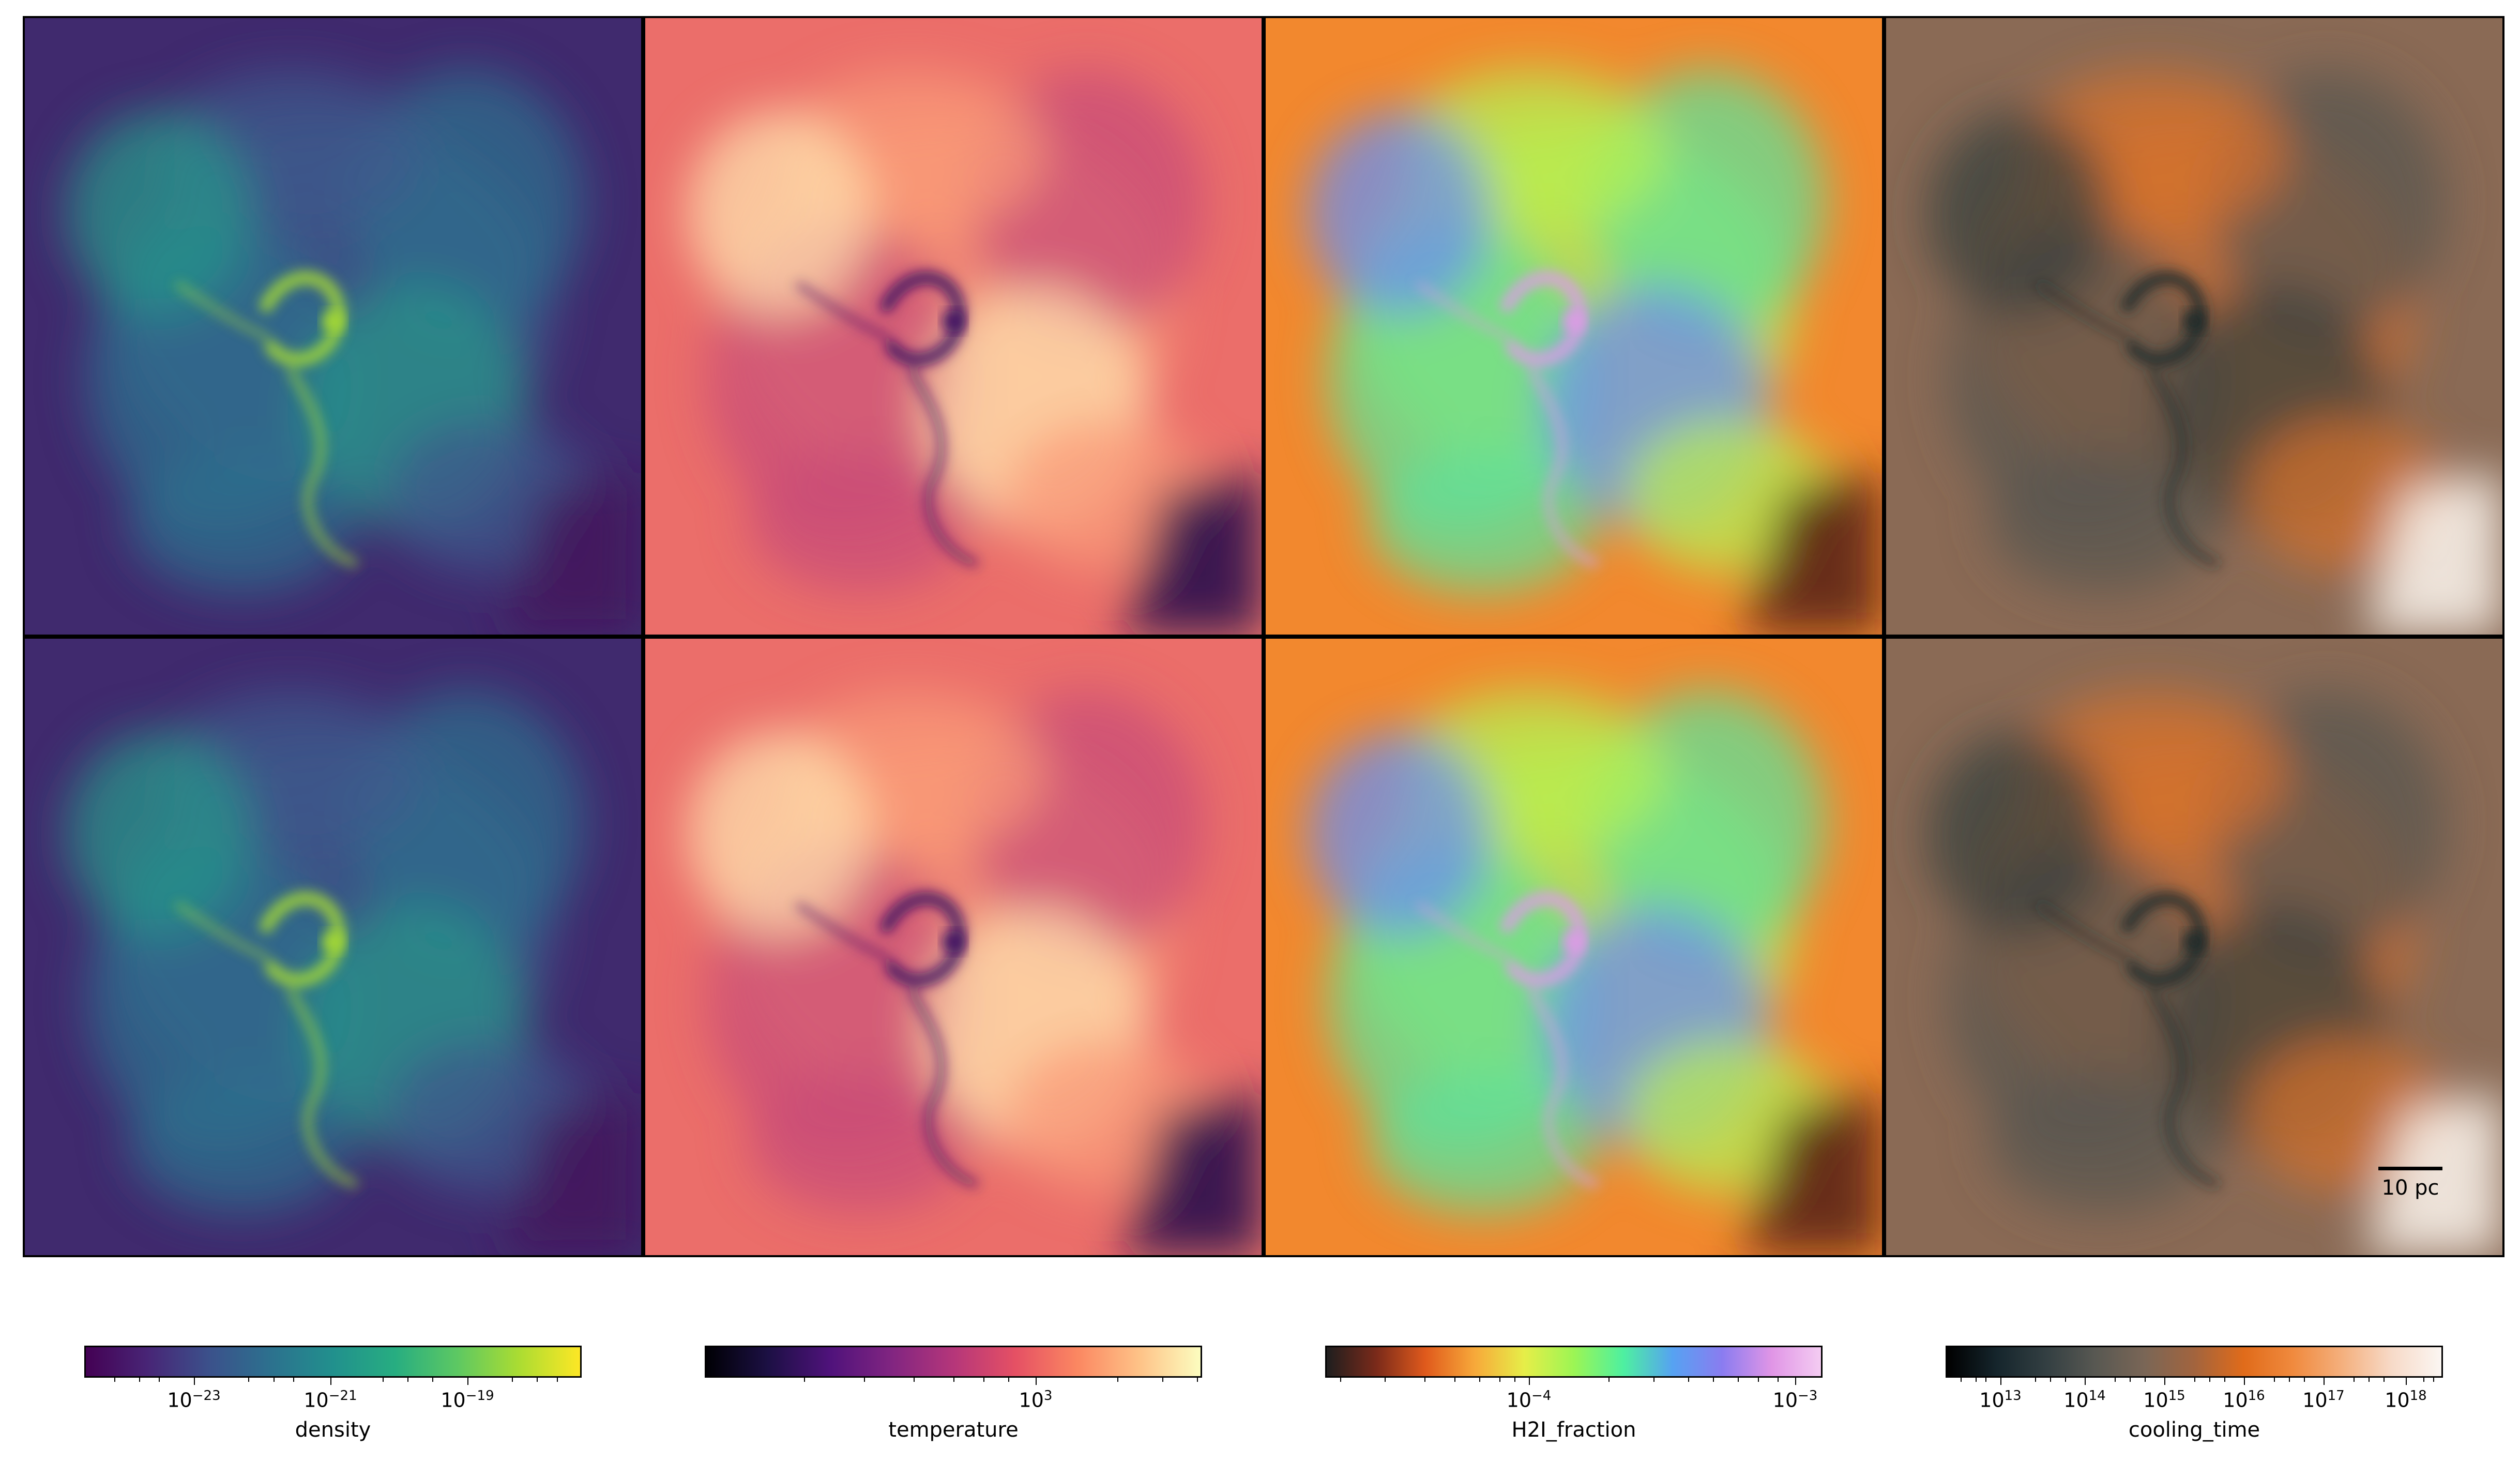  I want to click on panel-temperature-bottom, so click(953, 947).